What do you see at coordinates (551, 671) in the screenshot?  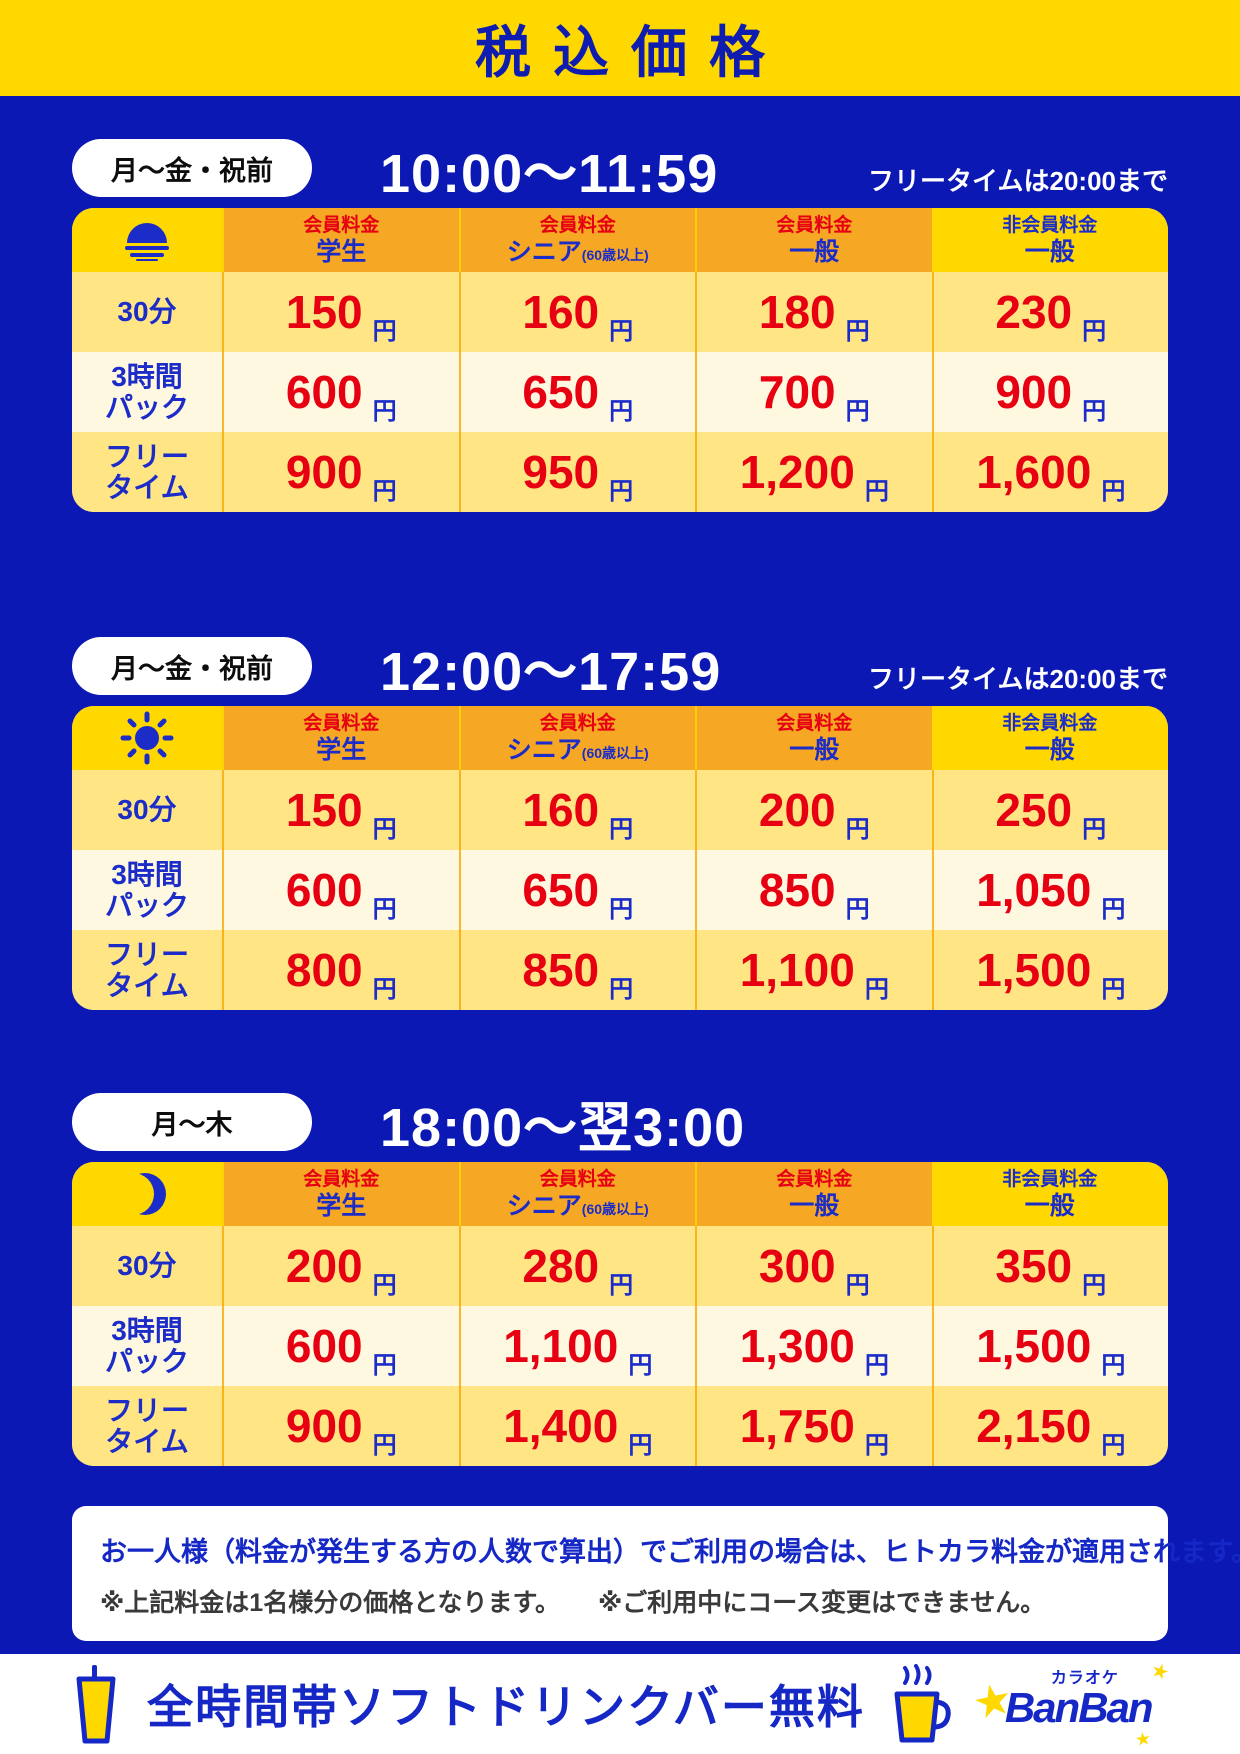 I see `time-range: 12:00〜17:59` at bounding box center [551, 671].